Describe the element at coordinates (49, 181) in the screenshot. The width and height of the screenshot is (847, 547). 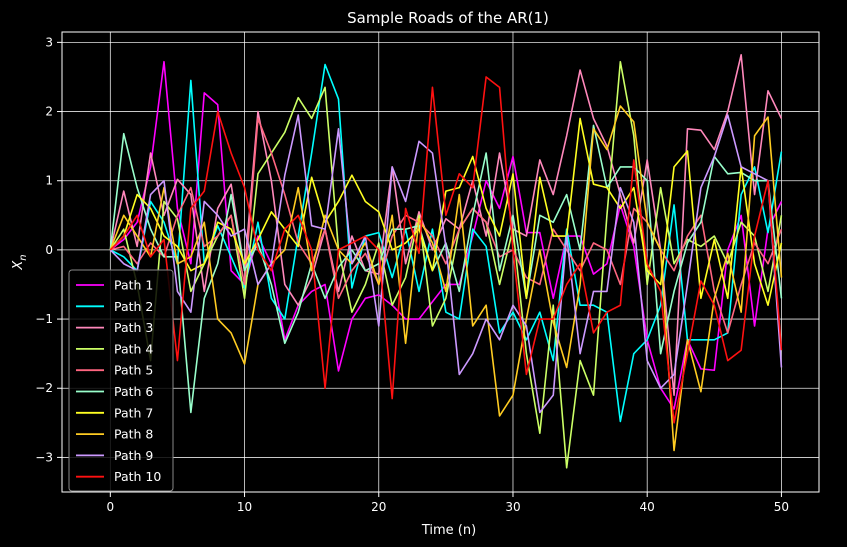
I see `y-tick-label: 1` at that location.